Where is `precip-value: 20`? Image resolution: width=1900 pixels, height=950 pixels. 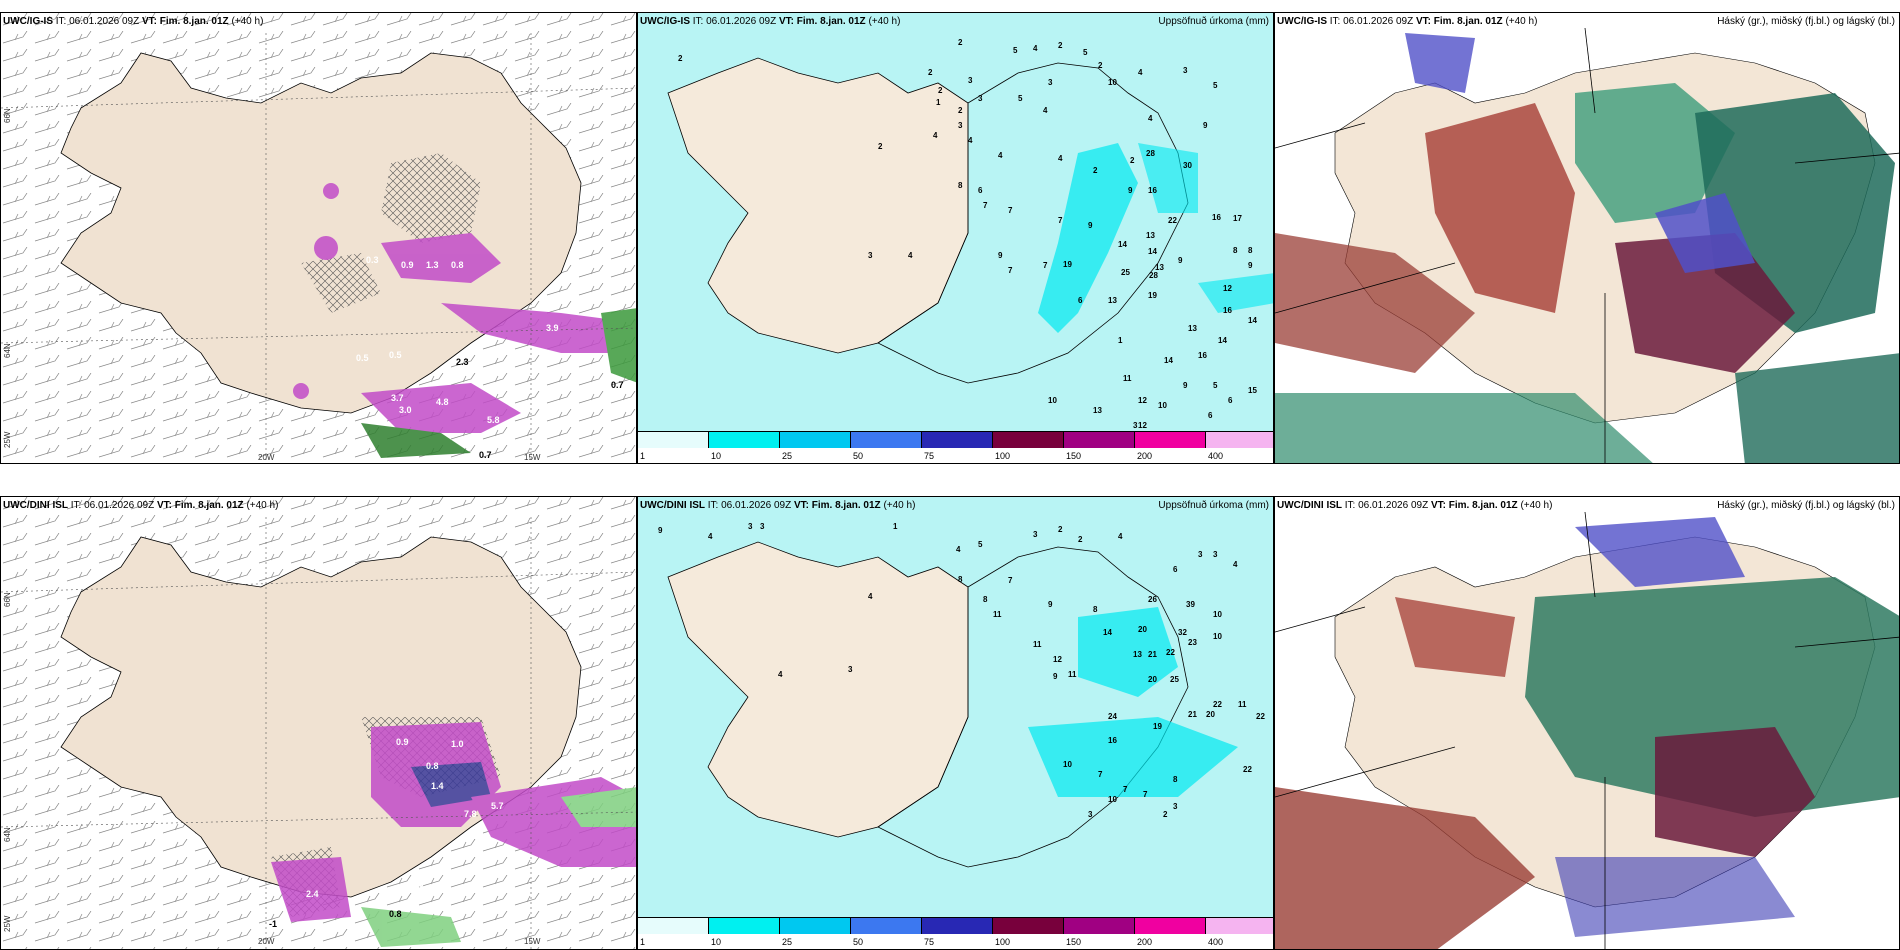 precip-value: 20 is located at coordinates (1210, 714).